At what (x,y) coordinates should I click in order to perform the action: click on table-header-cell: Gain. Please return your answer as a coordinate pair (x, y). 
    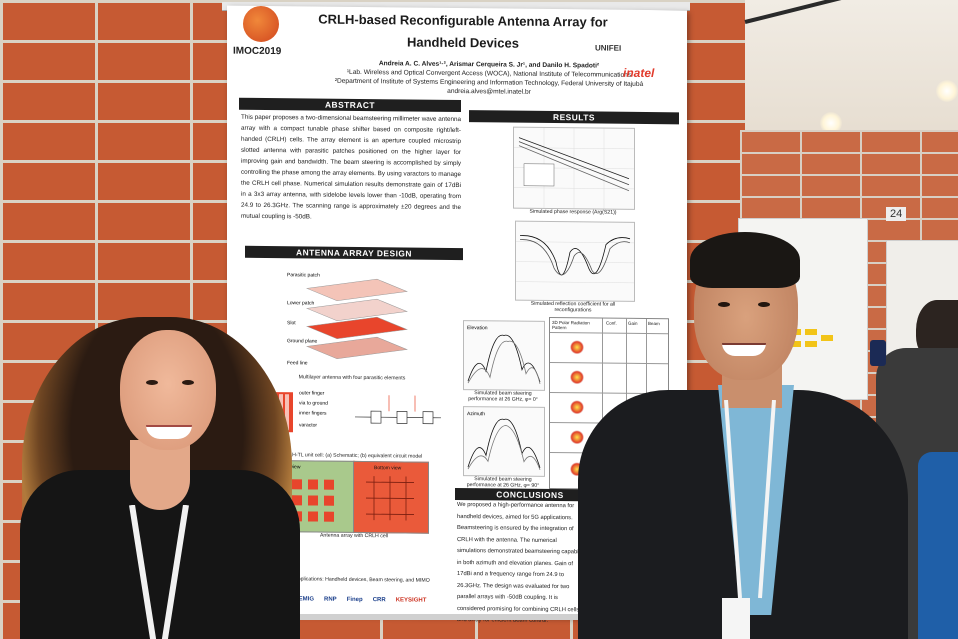
    Looking at the image, I should click on (633, 323).